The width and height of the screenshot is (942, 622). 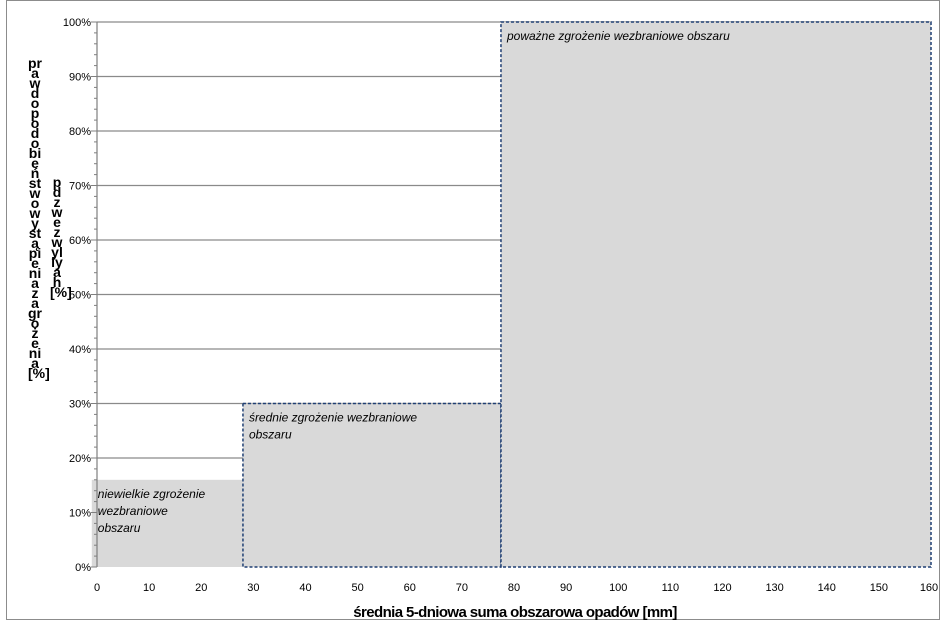 What do you see at coordinates (333, 426) in the screenshot?
I see `zone-label-1: średnie zgrożenie wezbraniowe obszaru` at bounding box center [333, 426].